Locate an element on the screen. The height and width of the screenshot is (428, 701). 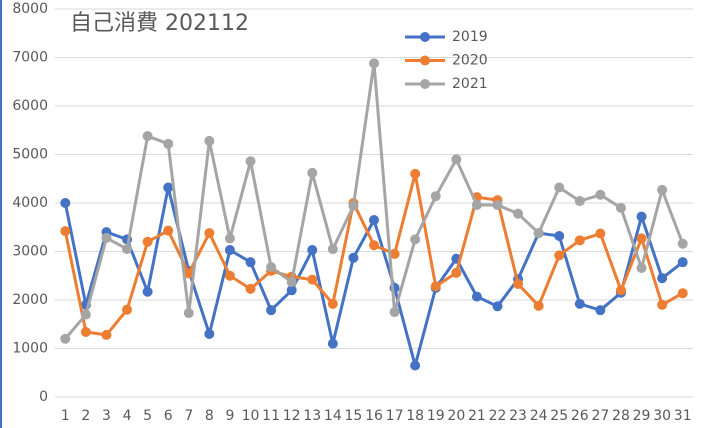
y-tick-label: 4000 is located at coordinates (30, 203).